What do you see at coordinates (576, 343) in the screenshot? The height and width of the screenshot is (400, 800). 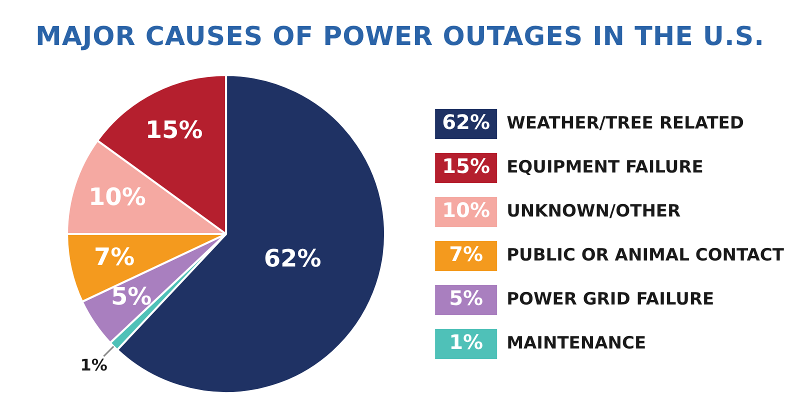 I see `legend-label: MAINTENANCE` at bounding box center [576, 343].